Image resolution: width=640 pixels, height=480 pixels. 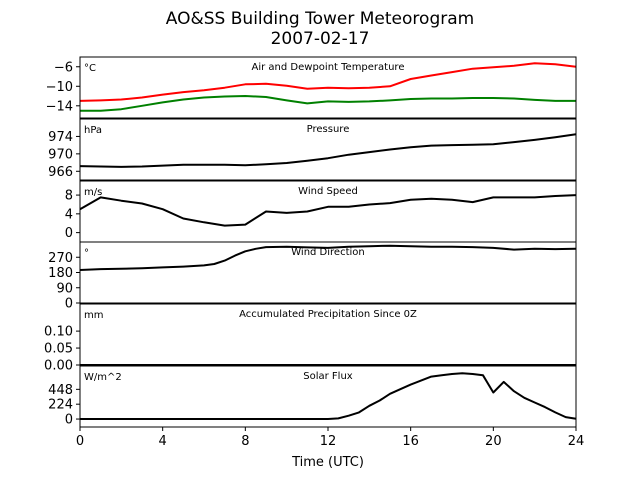 What do you see at coordinates (328, 314) in the screenshot?
I see `panel-title: Accumulated Precipitation Since 0Z` at bounding box center [328, 314].